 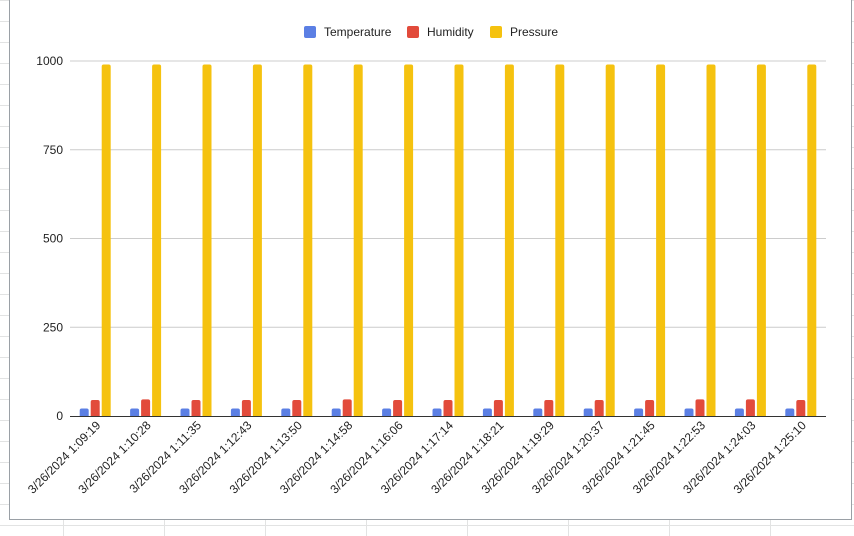 What do you see at coordinates (49, 61) in the screenshot?
I see `y-tick-label: 1000` at bounding box center [49, 61].